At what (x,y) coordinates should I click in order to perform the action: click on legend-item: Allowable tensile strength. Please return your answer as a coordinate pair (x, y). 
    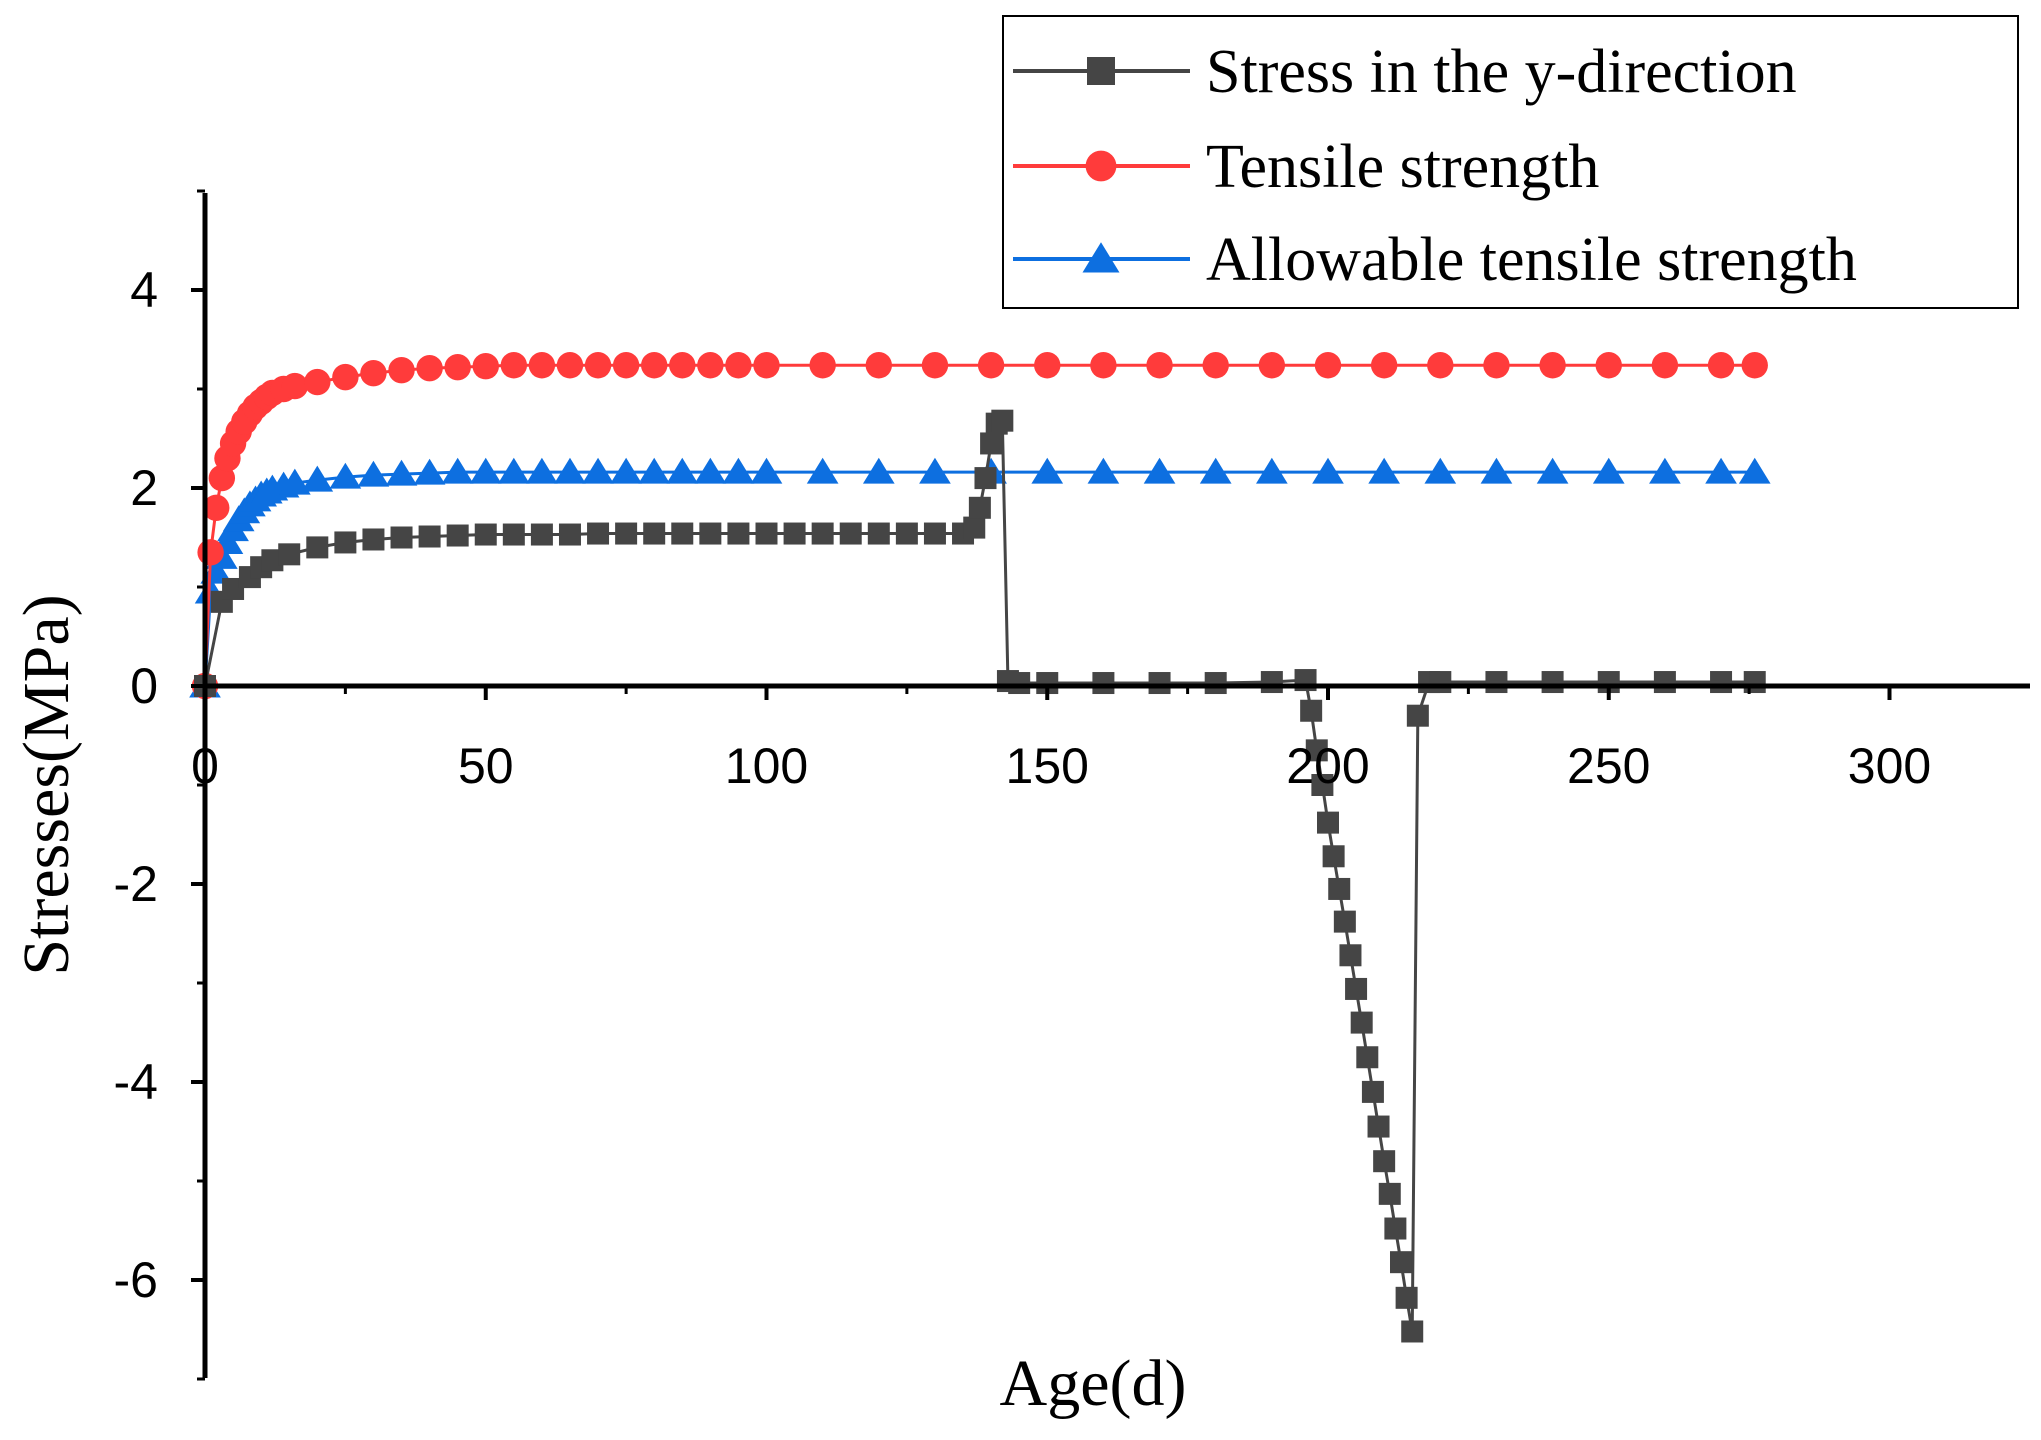
    Looking at the image, I should click on (1435, 260).